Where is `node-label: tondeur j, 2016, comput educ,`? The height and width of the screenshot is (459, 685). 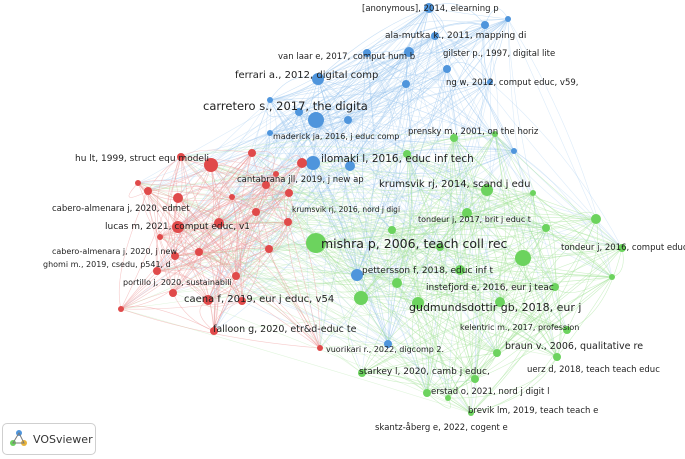 node-label: tondeur j, 2016, comput educ, is located at coordinates (623, 248).